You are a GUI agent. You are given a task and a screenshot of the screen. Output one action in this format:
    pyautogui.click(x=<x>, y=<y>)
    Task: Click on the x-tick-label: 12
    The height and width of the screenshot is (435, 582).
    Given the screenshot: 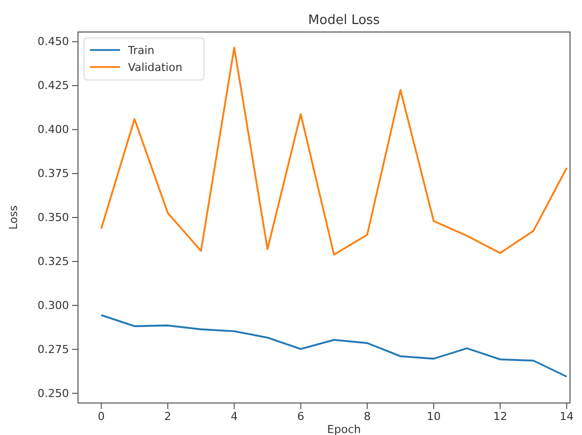 What is the action you would take?
    pyautogui.click(x=500, y=416)
    